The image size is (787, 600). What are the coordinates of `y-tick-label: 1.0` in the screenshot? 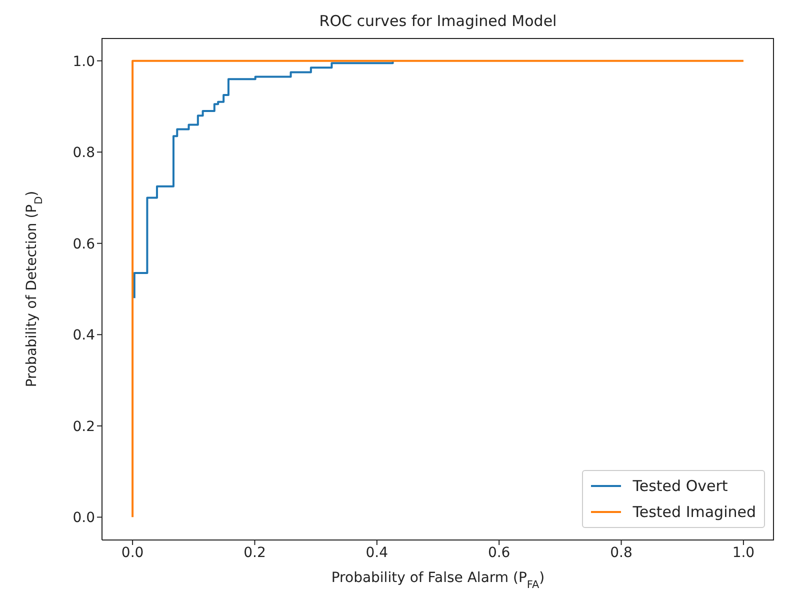 It's located at (83, 62).